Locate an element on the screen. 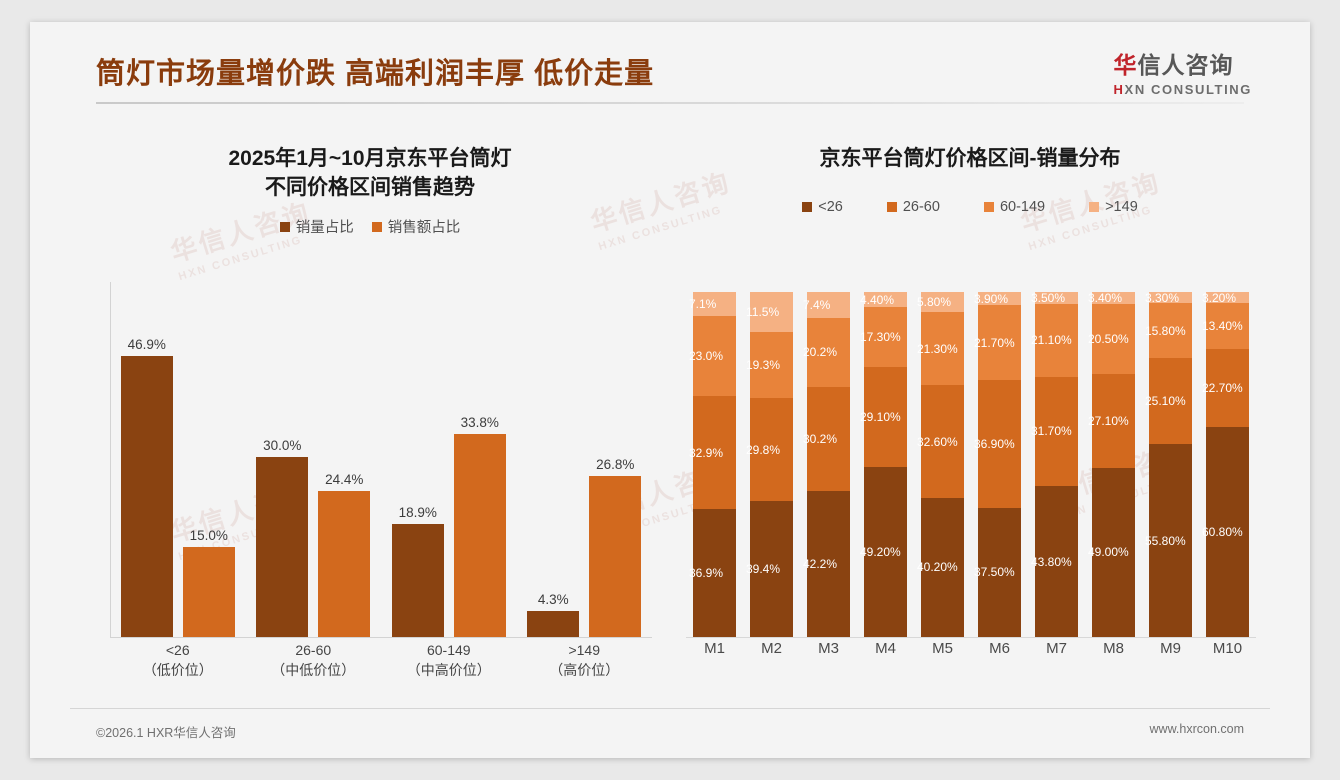 This screenshot has height=780, width=1340. bar-column: 26.8% is located at coordinates (615, 459).